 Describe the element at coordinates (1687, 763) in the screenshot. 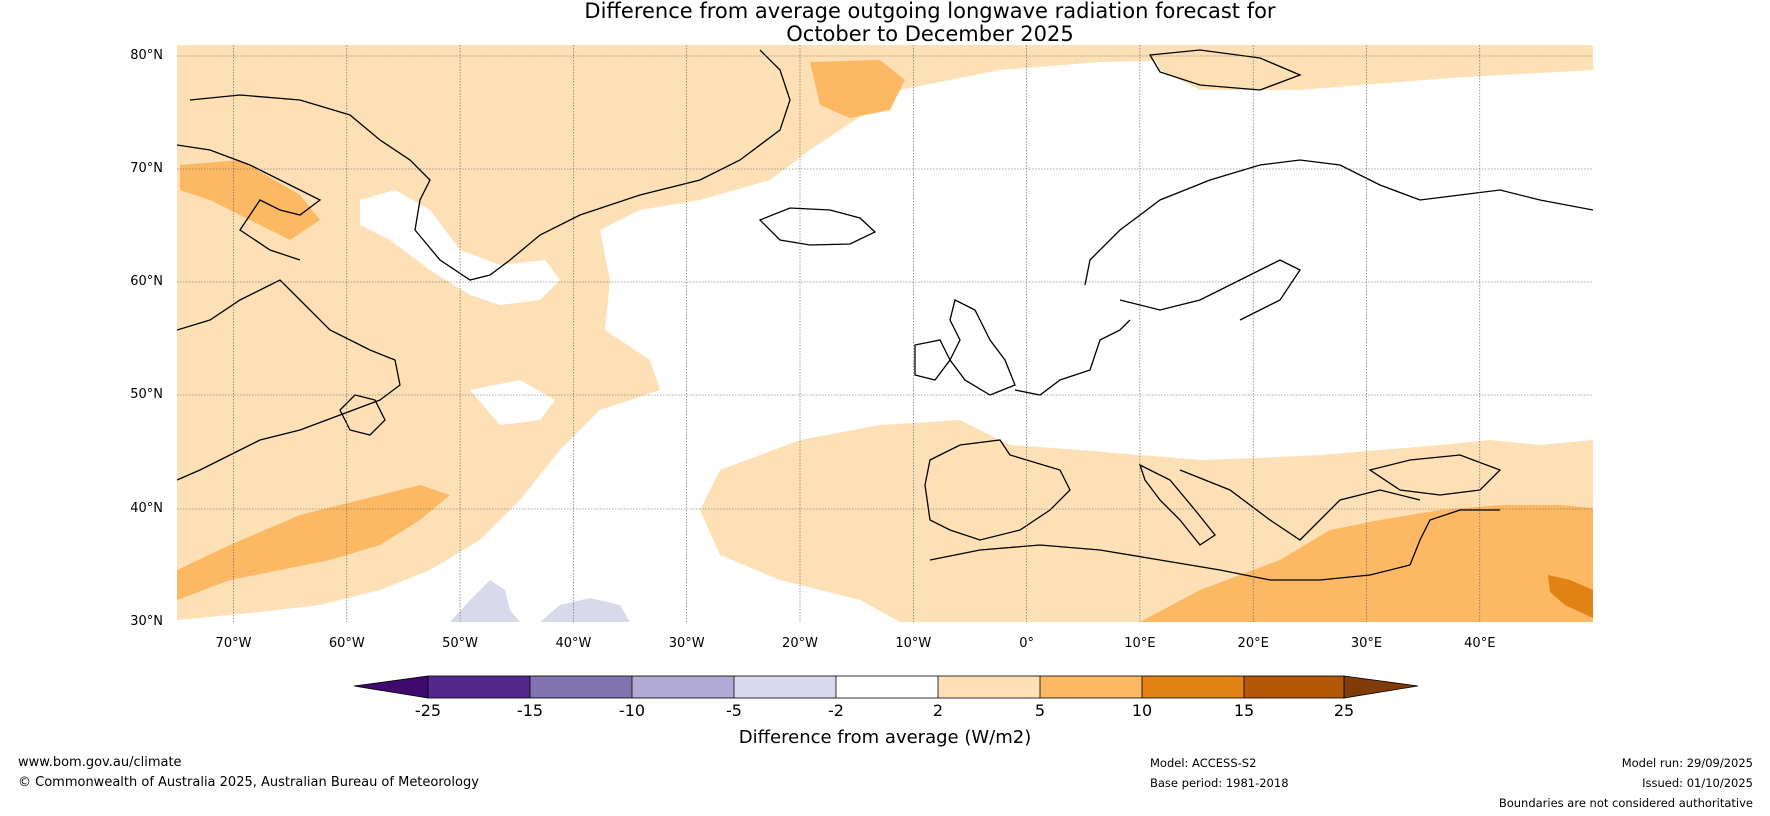

I see `footer-model-run: Model run: 29/09/2025` at that location.